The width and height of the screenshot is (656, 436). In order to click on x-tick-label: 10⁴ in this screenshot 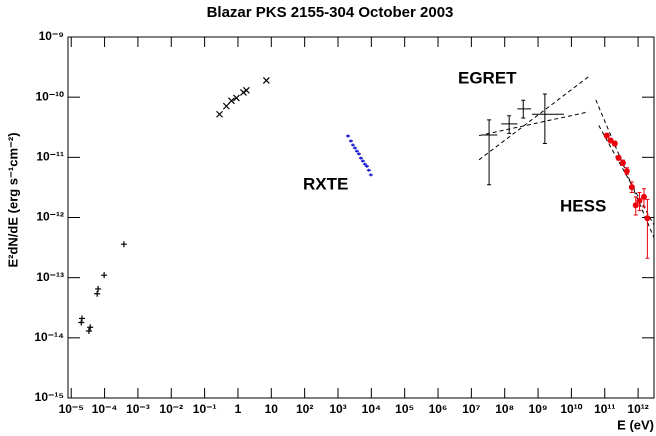, I will do `click(371, 409)`.